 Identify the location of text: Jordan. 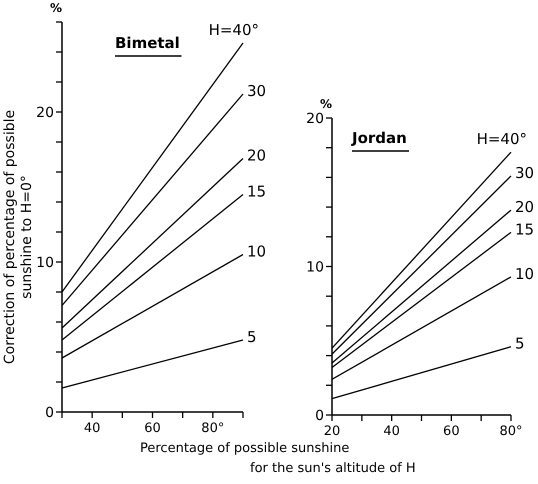
(379, 138).